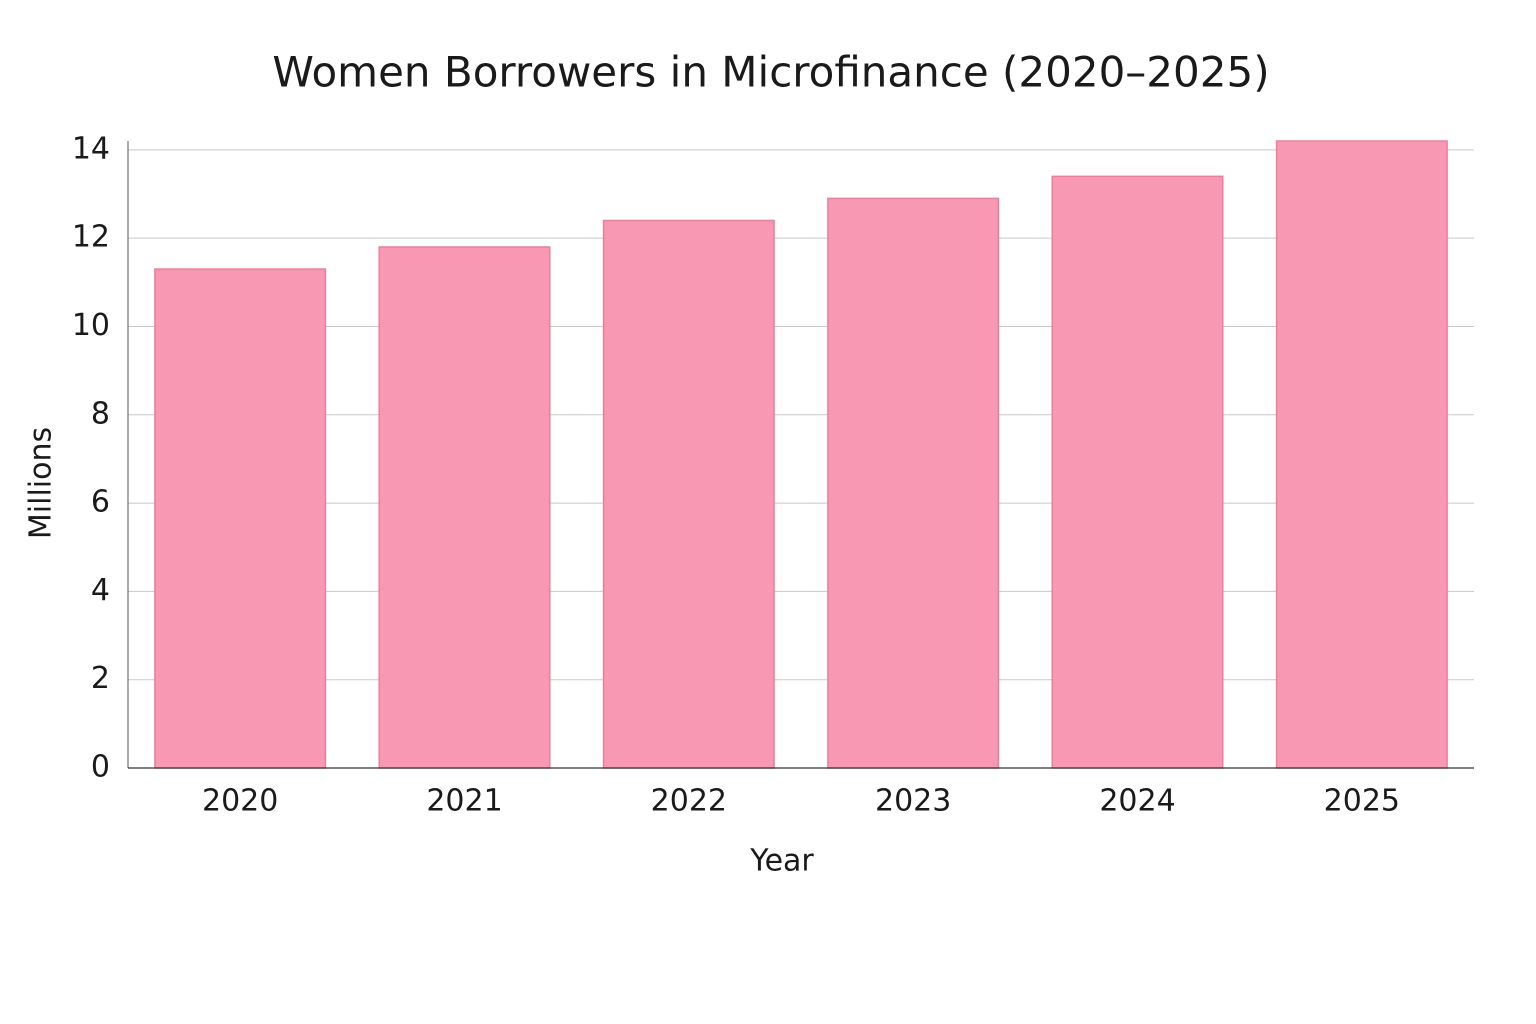  What do you see at coordinates (91, 148) in the screenshot?
I see `y-tick-label: 14` at bounding box center [91, 148].